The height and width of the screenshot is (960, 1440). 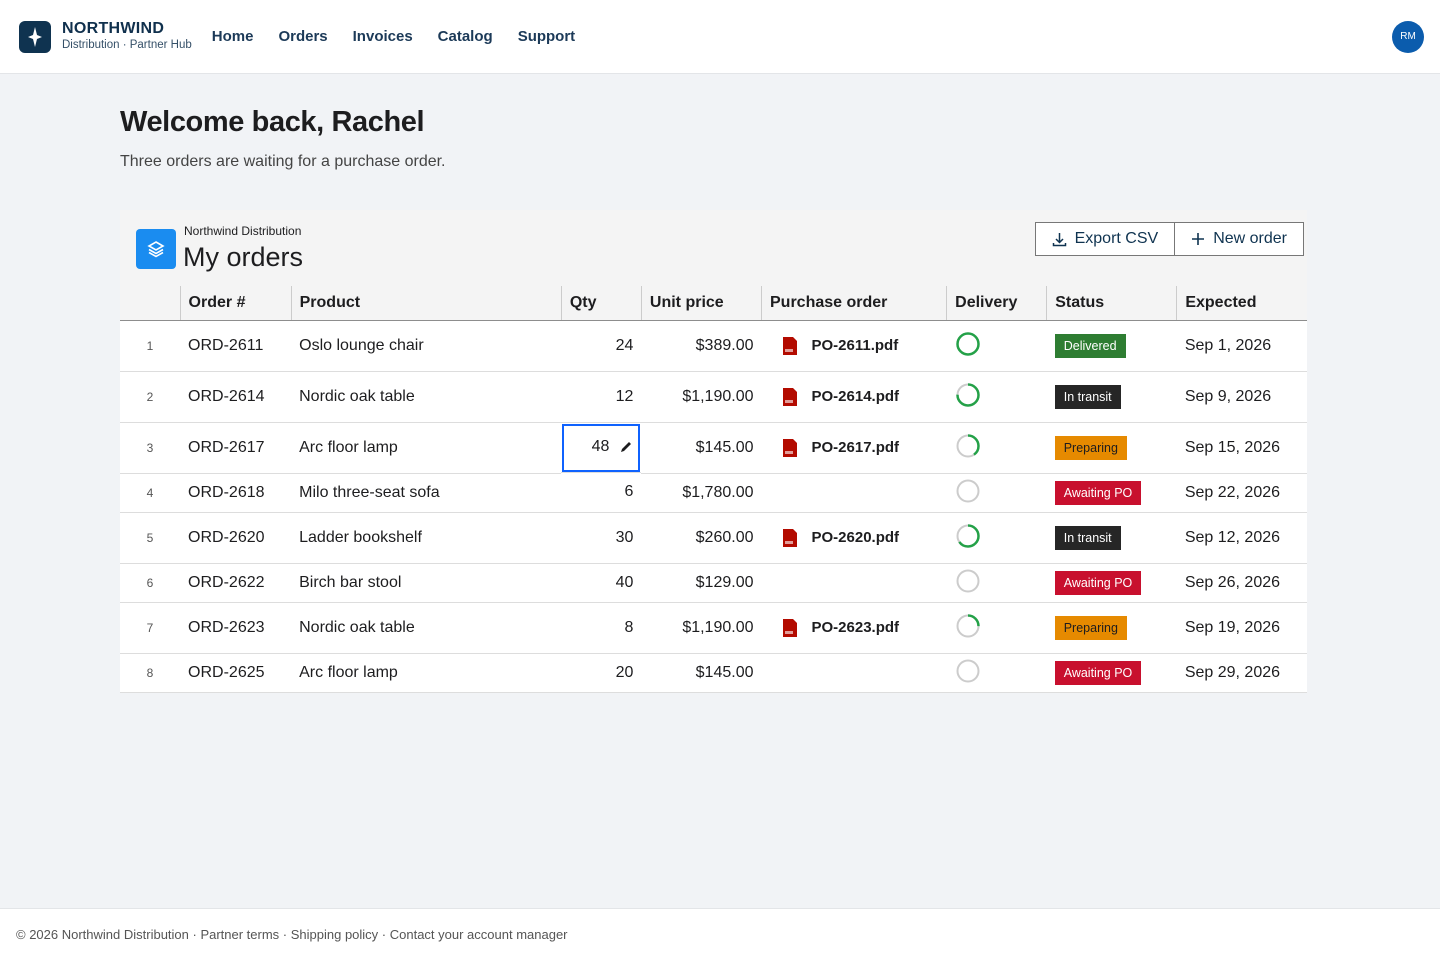 What do you see at coordinates (1090, 447) in the screenshot?
I see `status-badge: Preparing` at bounding box center [1090, 447].